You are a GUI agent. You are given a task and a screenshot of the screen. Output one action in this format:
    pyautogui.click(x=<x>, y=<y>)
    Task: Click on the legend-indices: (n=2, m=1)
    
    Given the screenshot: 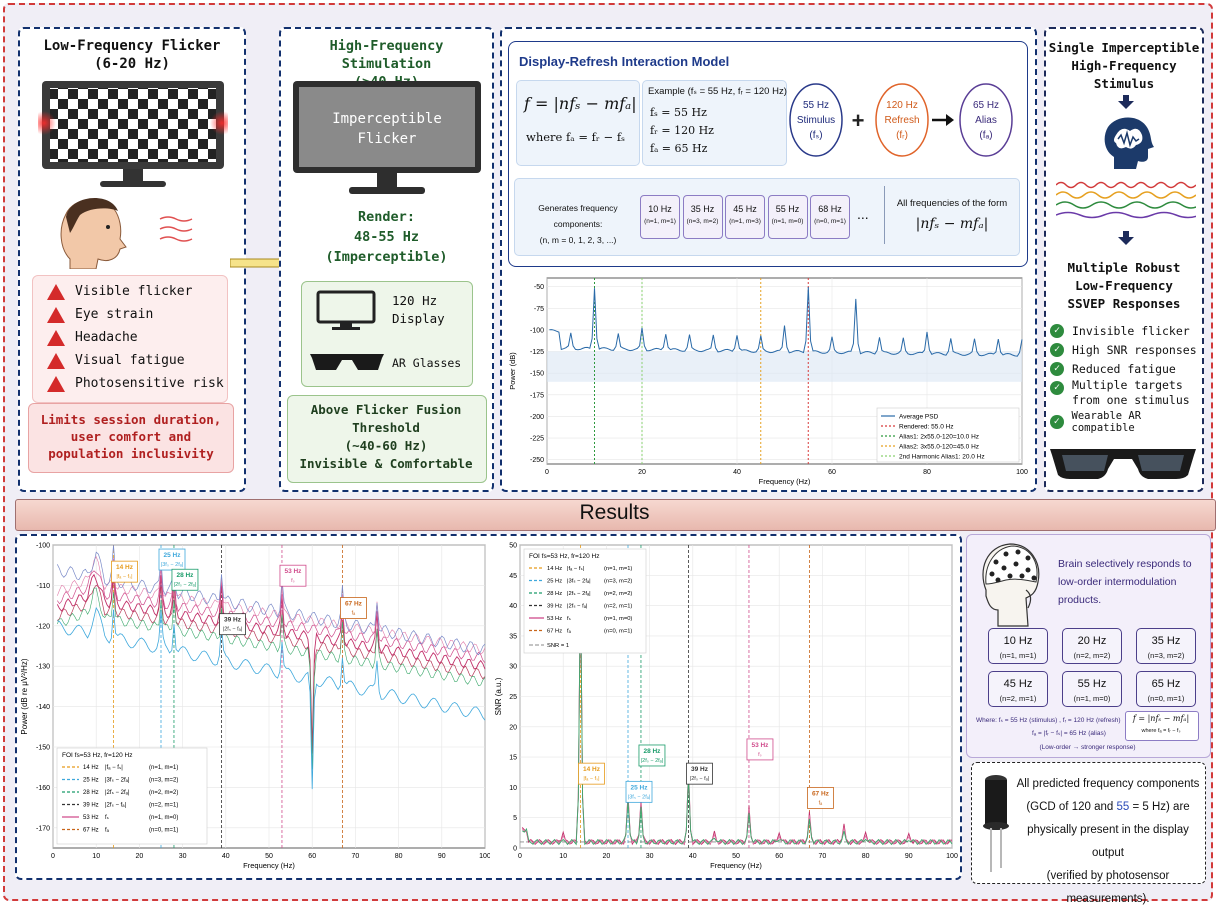 What is the action you would take?
    pyautogui.click(x=163, y=806)
    